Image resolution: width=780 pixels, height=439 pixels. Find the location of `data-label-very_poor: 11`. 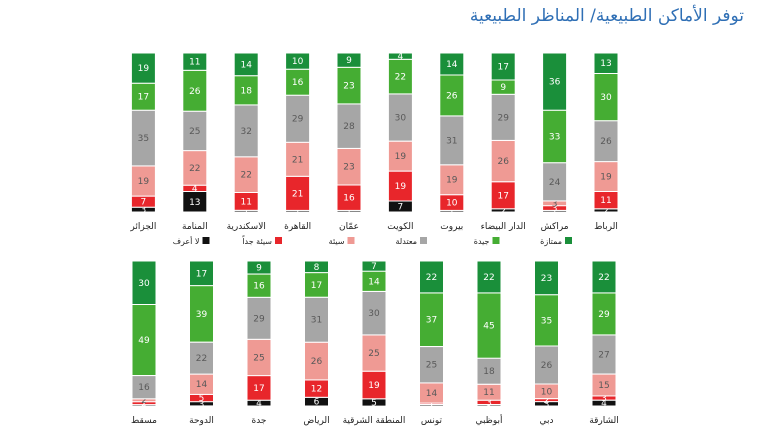

data-label-very_poor: 11 is located at coordinates (245, 203).